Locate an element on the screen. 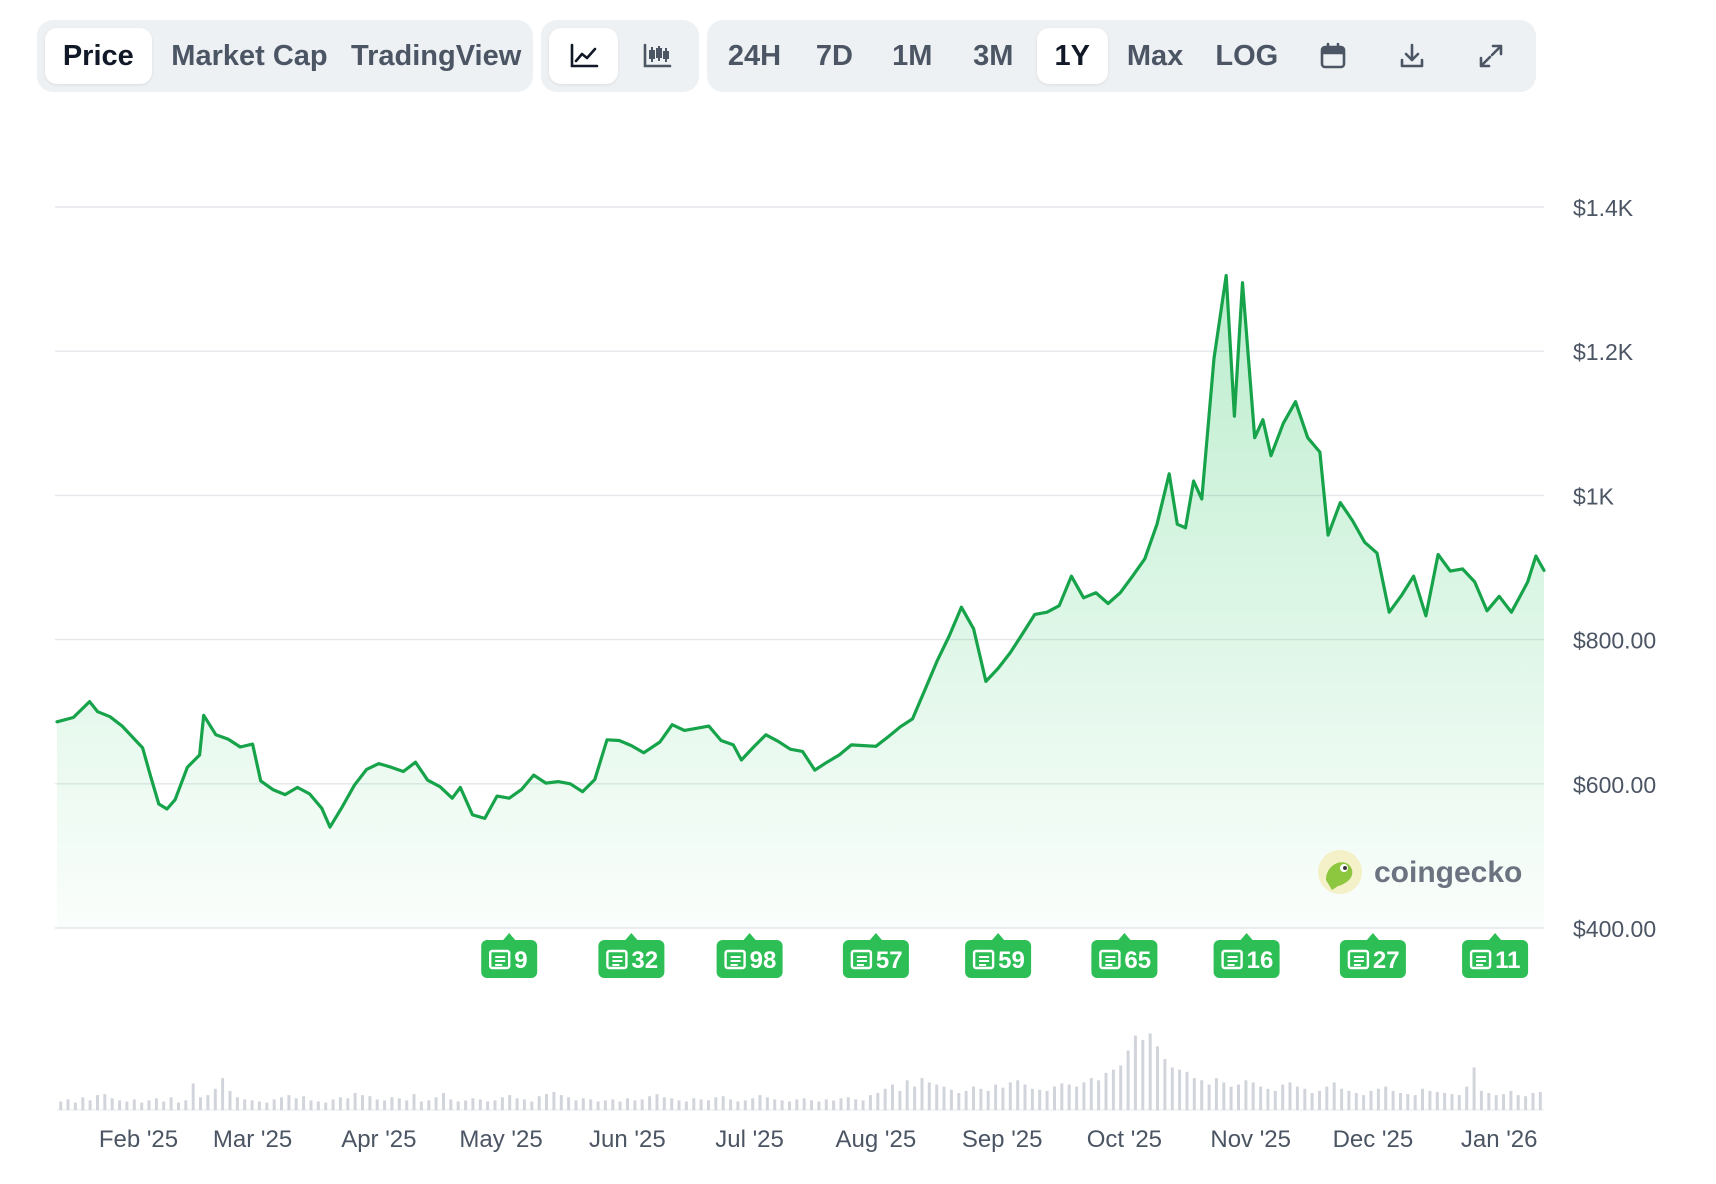  range-1y: 1Y is located at coordinates (1072, 56).